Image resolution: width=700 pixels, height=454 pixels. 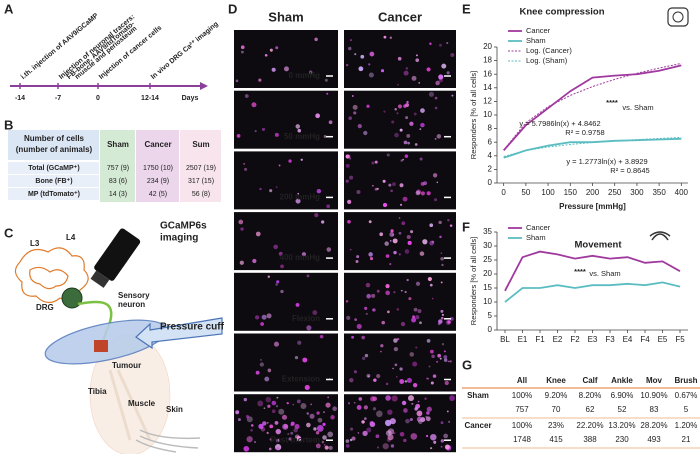 What do you see at coordinates (183, 226) in the screenshot?
I see `diagram-label: GCaMP6s` at bounding box center [183, 226].